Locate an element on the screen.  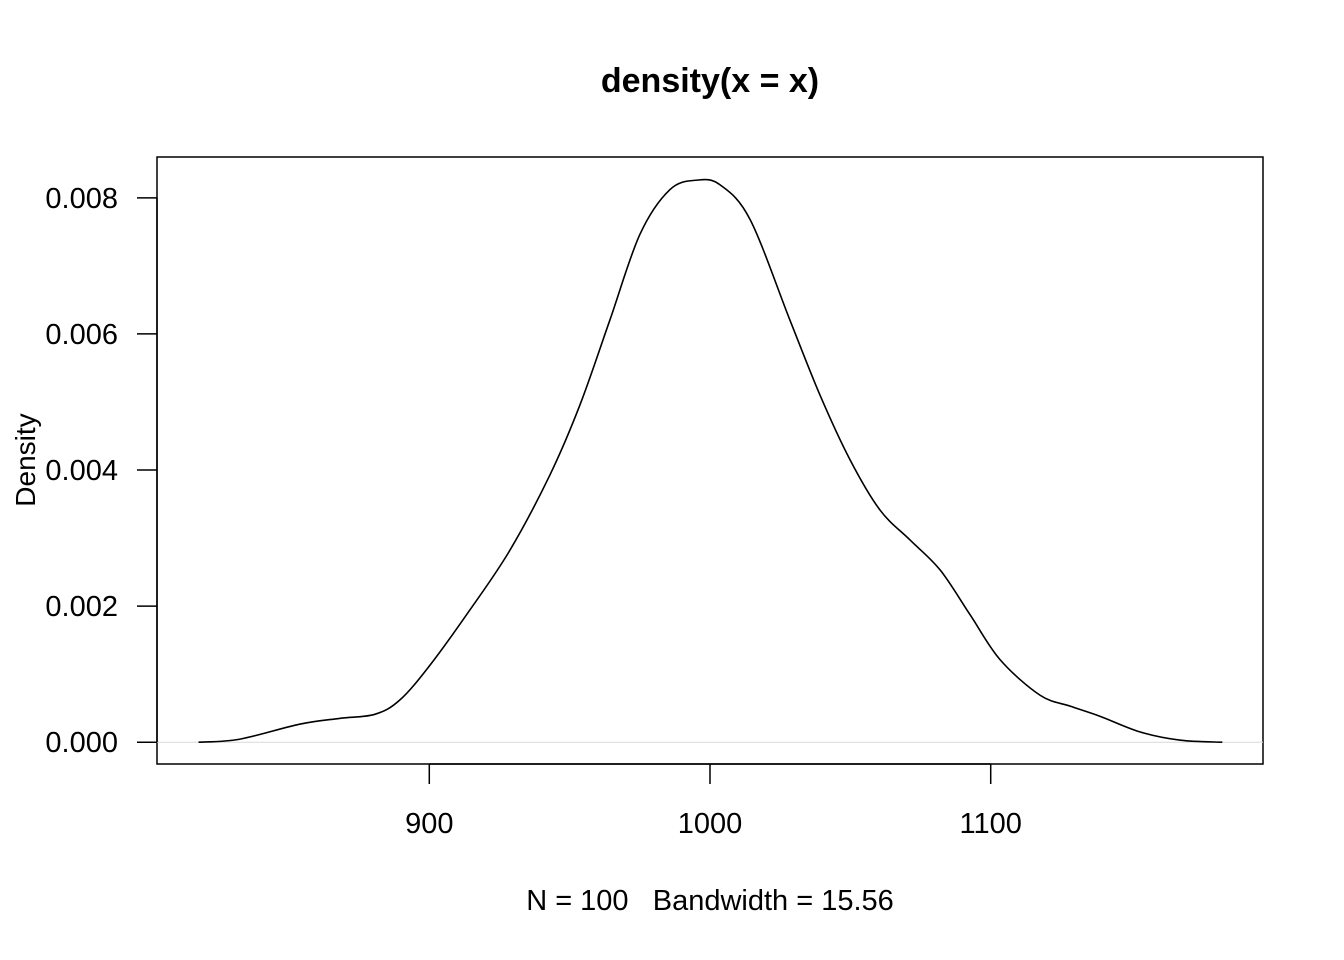
x-tick-label: 1000 is located at coordinates (710, 824).